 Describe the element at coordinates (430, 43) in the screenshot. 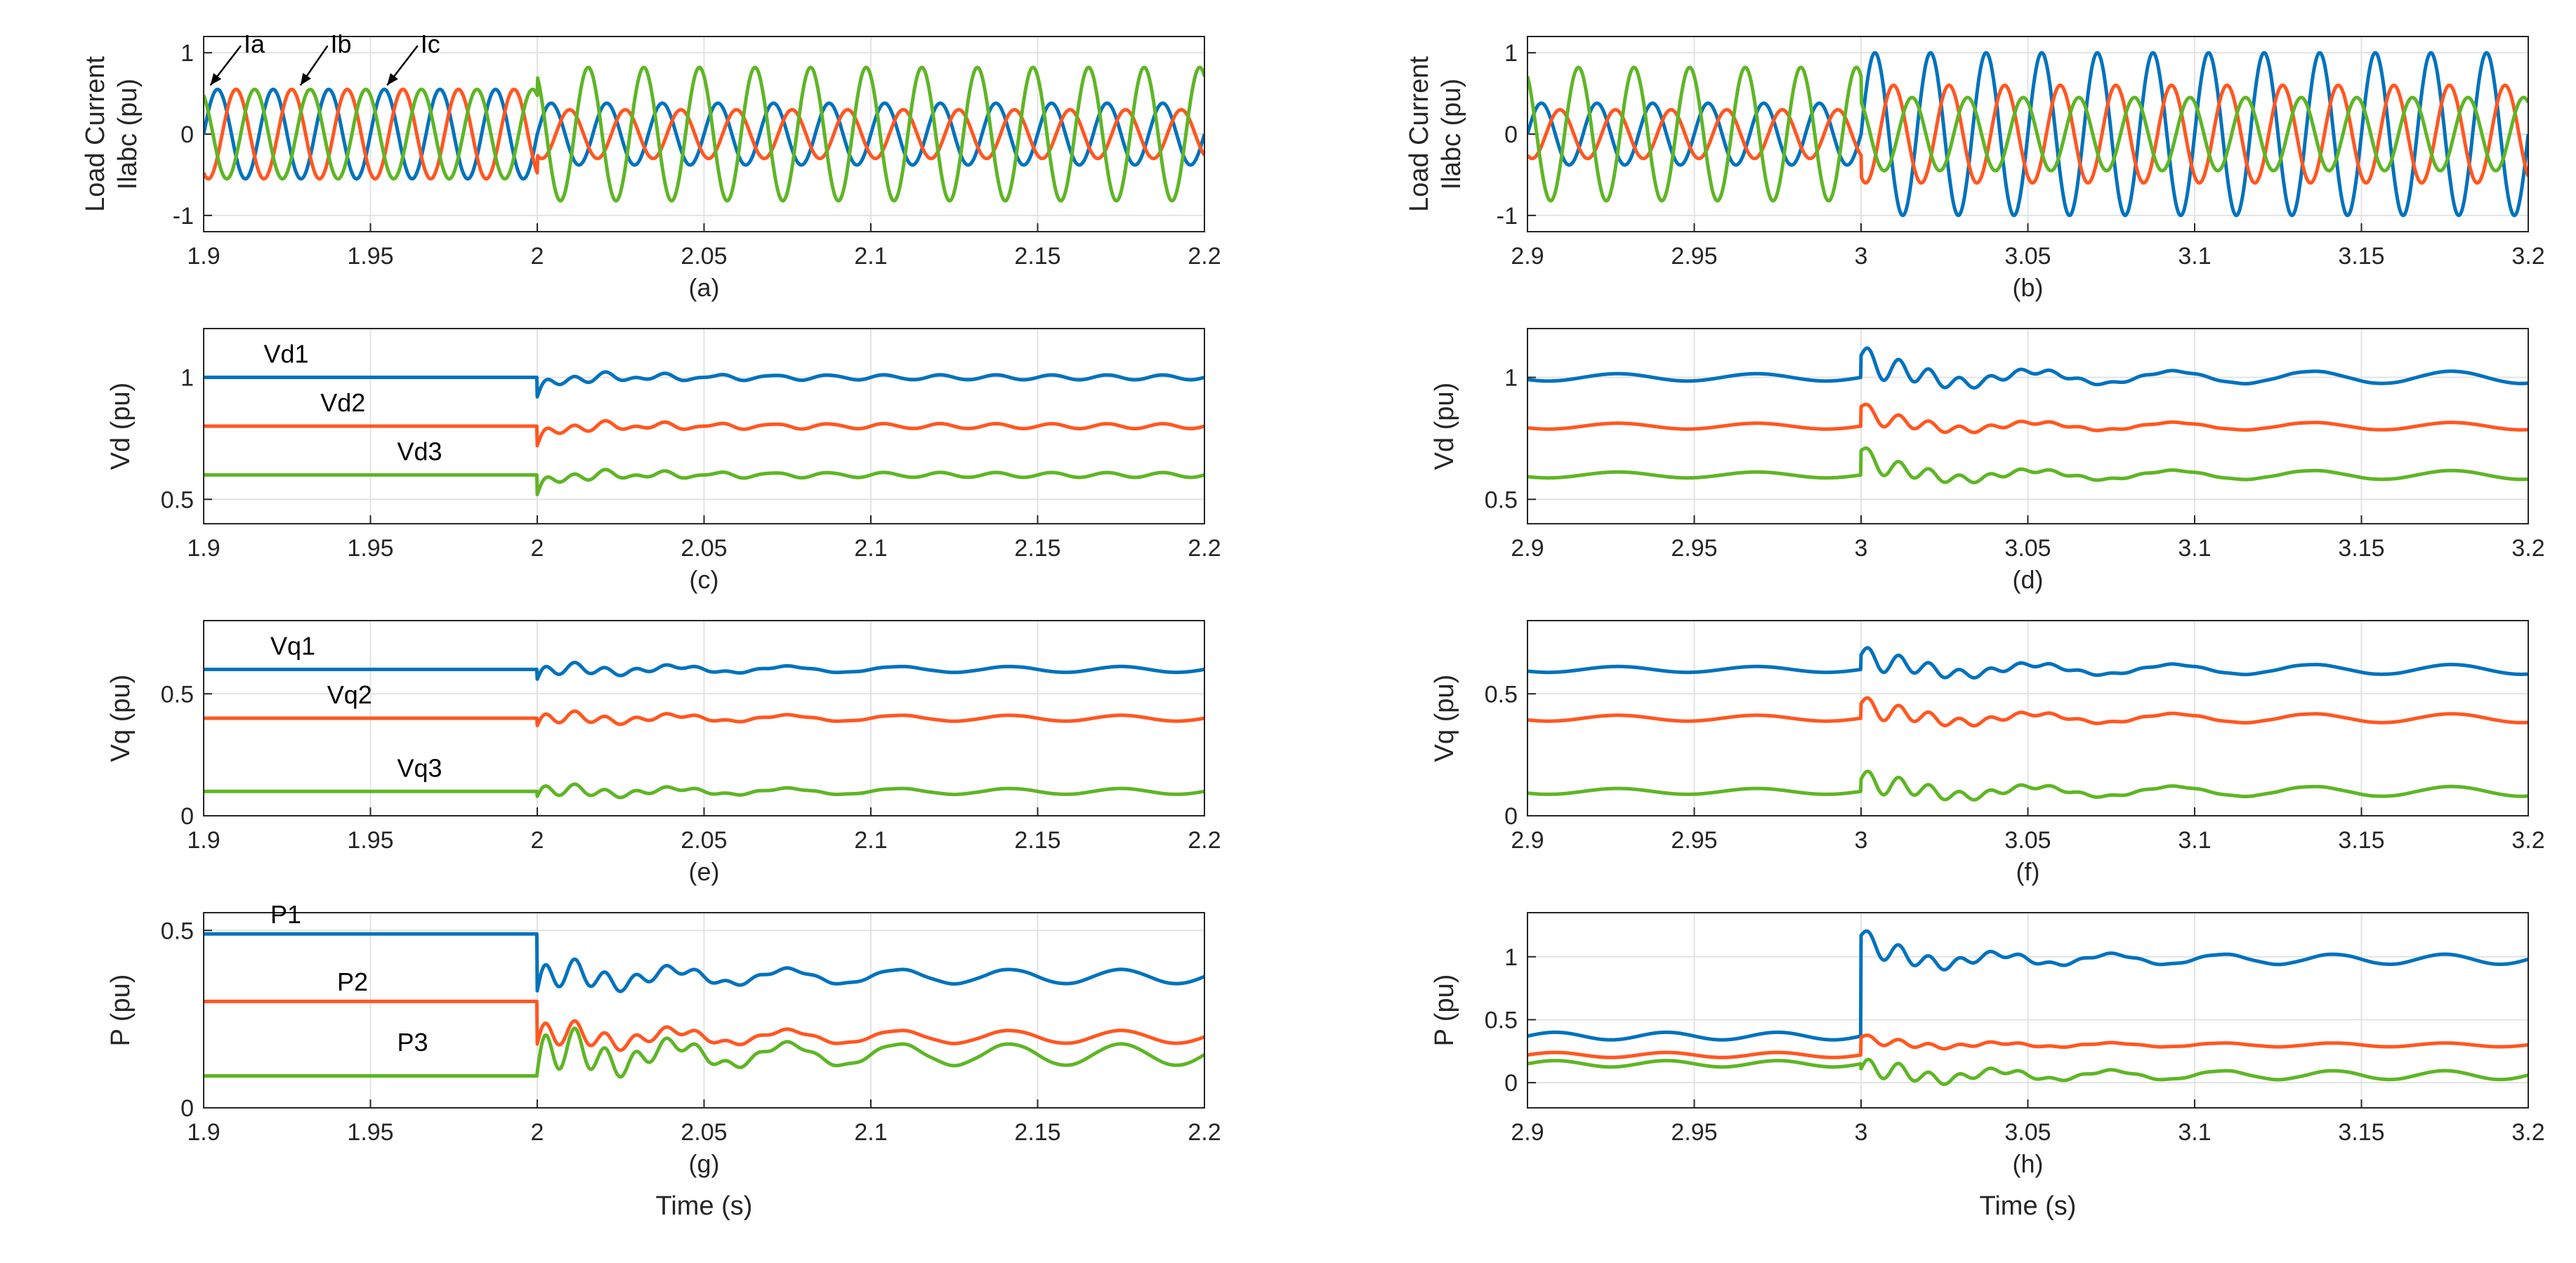

I see `annotation-ic: Ic` at that location.